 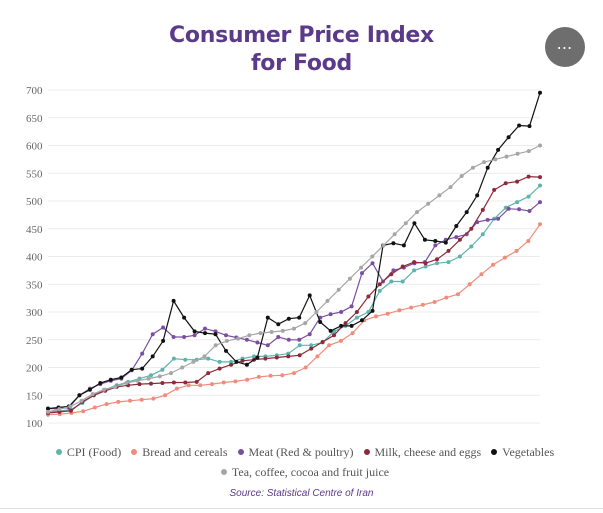 What do you see at coordinates (295, 452) in the screenshot?
I see `legend-item: Meat (Red & poultry)` at bounding box center [295, 452].